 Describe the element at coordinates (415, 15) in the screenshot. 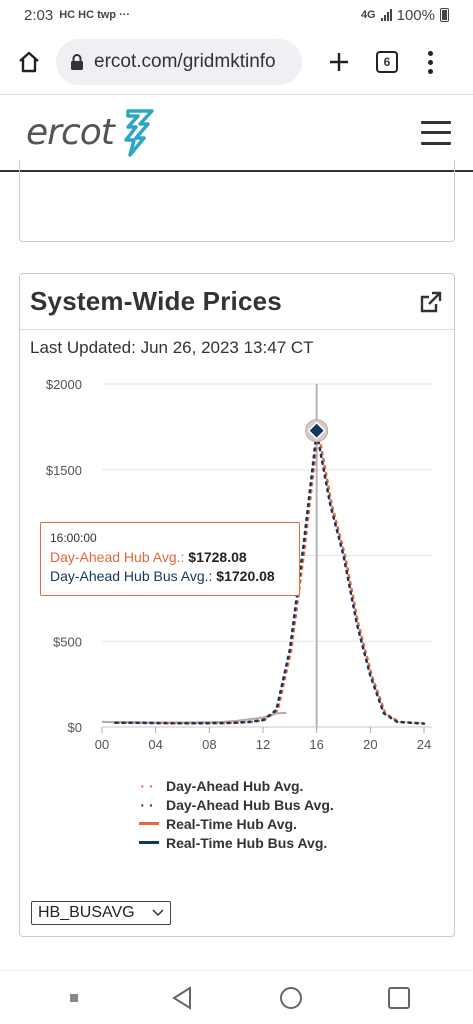

I see `battery-percent: 100%` at that location.